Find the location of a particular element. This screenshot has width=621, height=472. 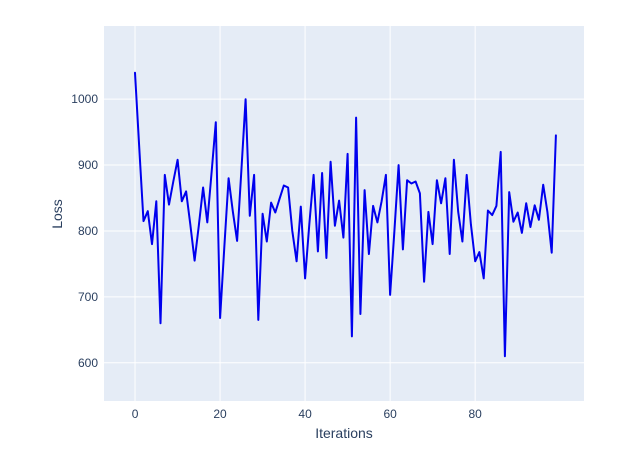

x-tick-label: 60 is located at coordinates (390, 414).